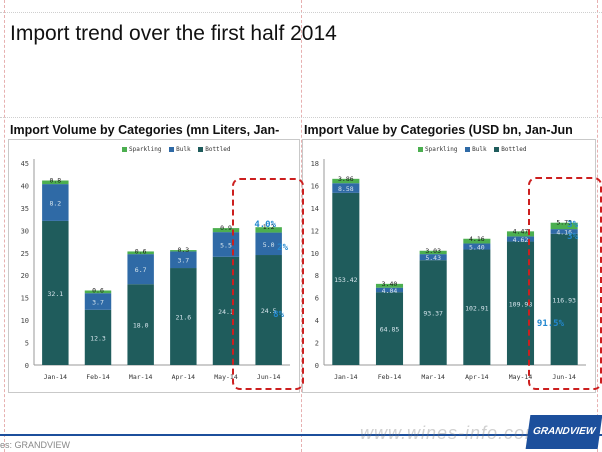  What do you see at coordinates (597, 226) in the screenshot?
I see `guide-line-right` at bounding box center [597, 226].